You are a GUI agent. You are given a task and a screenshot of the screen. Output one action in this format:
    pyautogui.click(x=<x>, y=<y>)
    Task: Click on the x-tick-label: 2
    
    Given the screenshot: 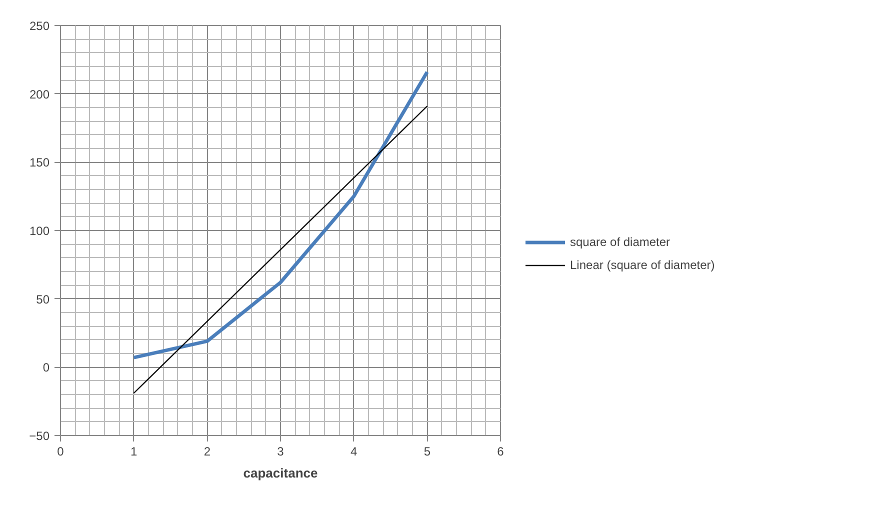 What is the action you would take?
    pyautogui.click(x=207, y=451)
    